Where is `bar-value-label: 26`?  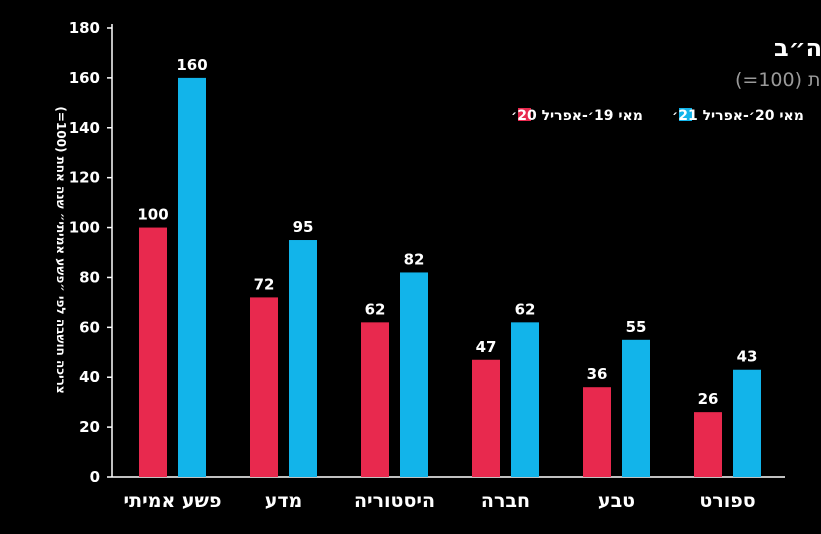
bar-value-label: 26 is located at coordinates (708, 399).